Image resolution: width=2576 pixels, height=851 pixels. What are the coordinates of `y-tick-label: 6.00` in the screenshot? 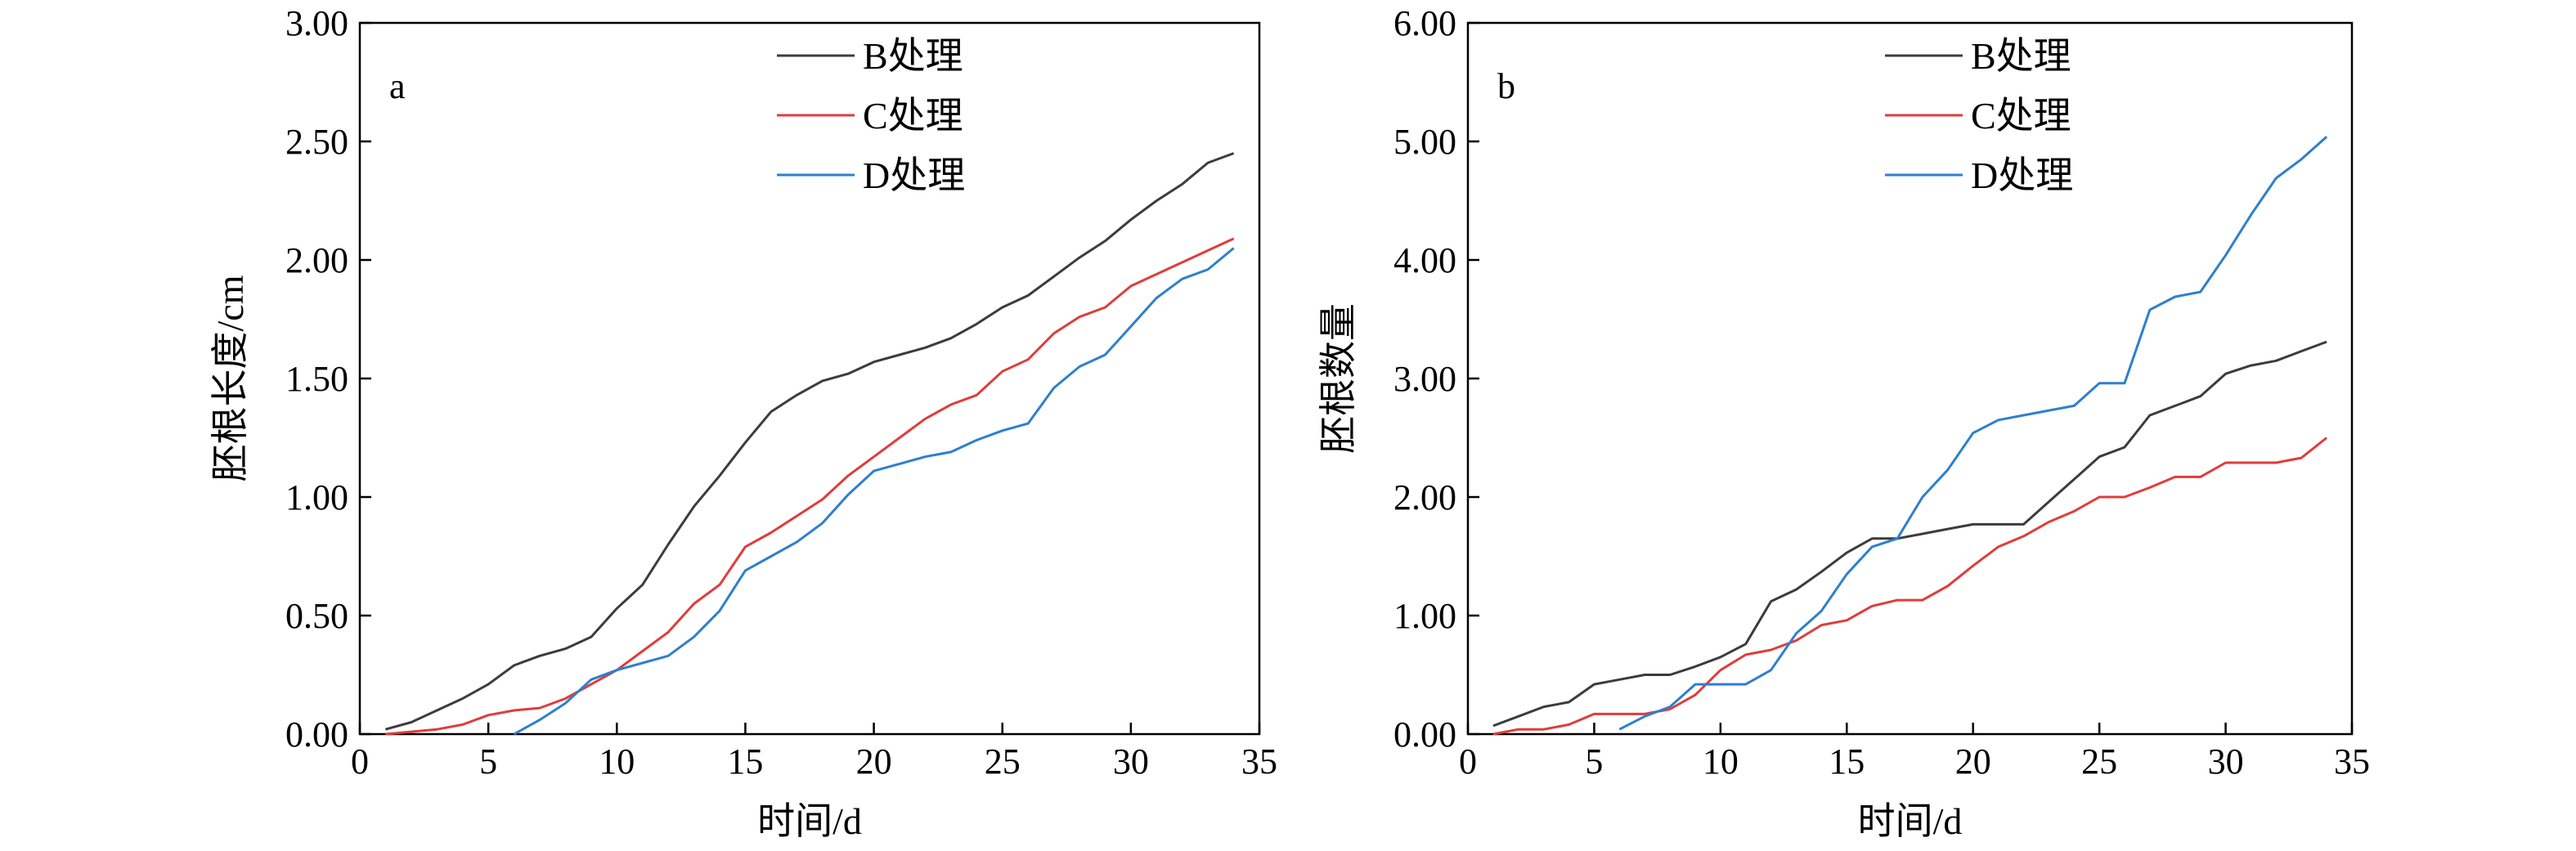 It's located at (1424, 23).